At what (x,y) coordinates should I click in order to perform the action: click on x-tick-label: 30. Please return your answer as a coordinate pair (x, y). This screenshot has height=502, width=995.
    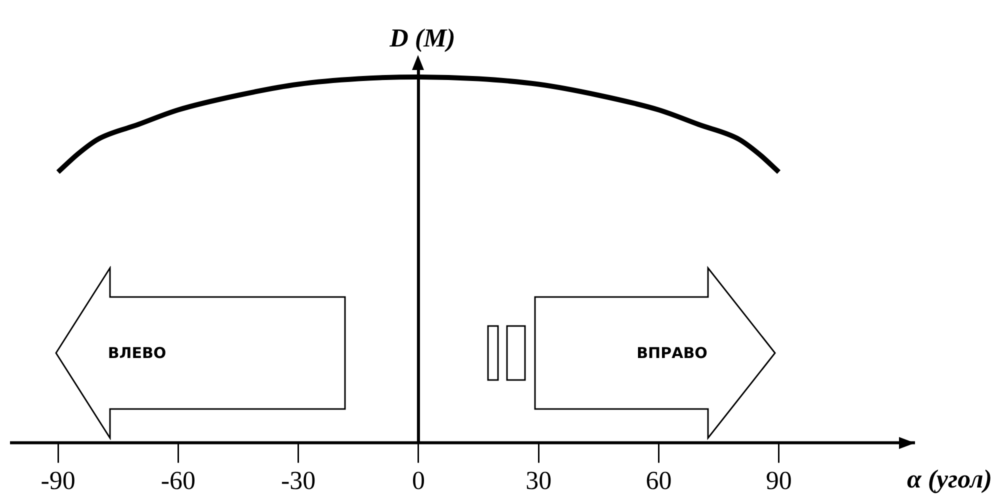
    Looking at the image, I should click on (539, 481).